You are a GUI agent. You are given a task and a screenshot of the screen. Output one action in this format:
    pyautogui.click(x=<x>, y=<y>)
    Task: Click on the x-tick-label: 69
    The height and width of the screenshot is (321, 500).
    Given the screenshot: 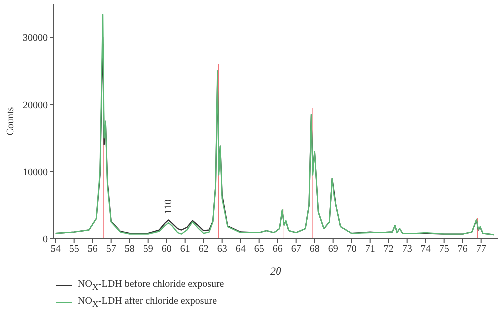 What is the action you would take?
    pyautogui.click(x=333, y=250)
    